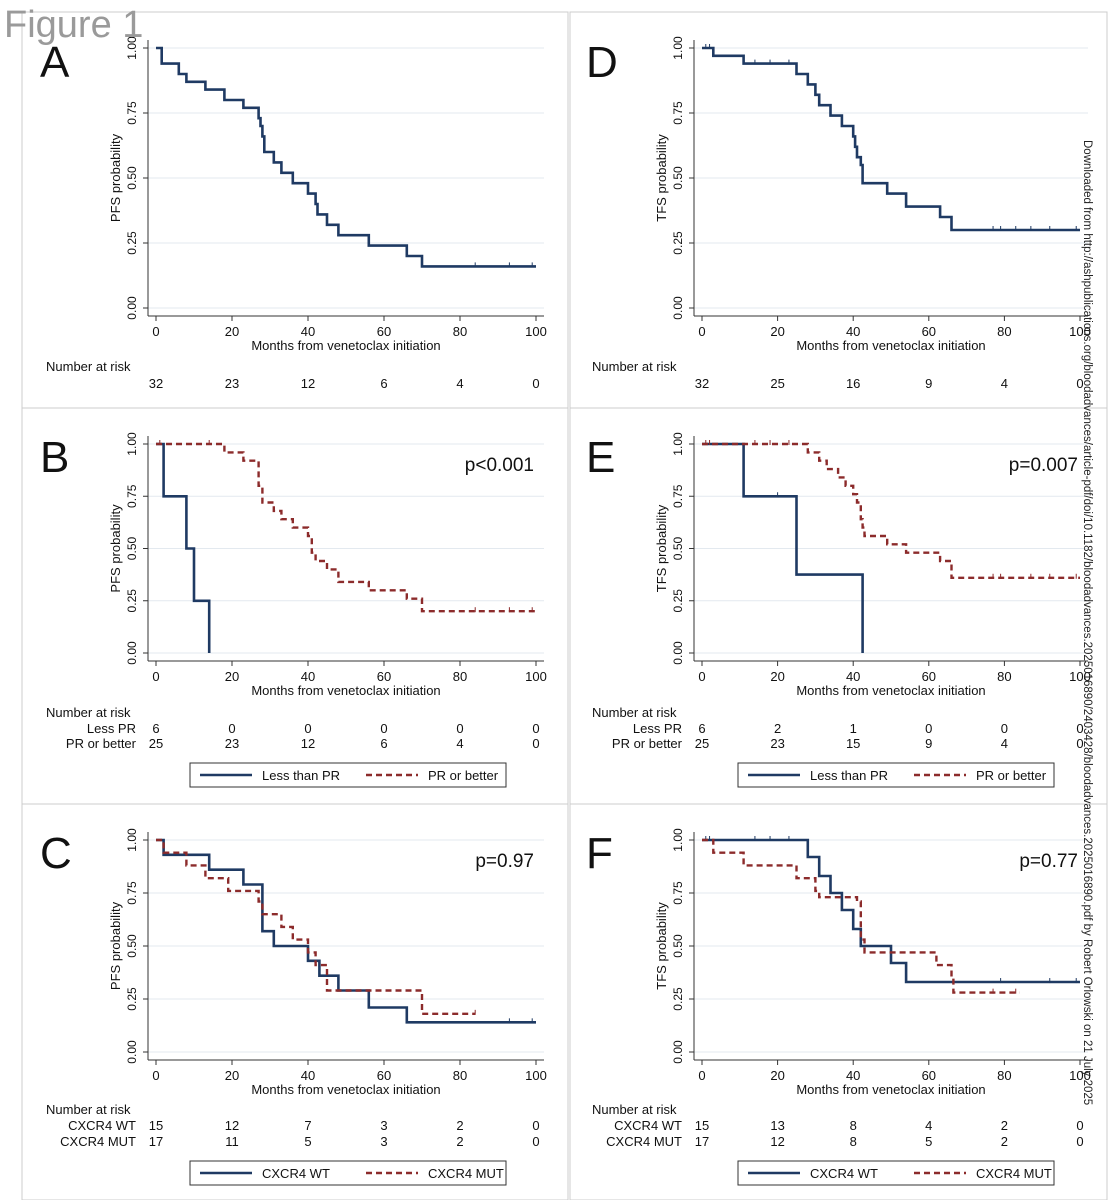  What do you see at coordinates (647, 743) in the screenshot?
I see `risk-row-label: PR or better` at bounding box center [647, 743].